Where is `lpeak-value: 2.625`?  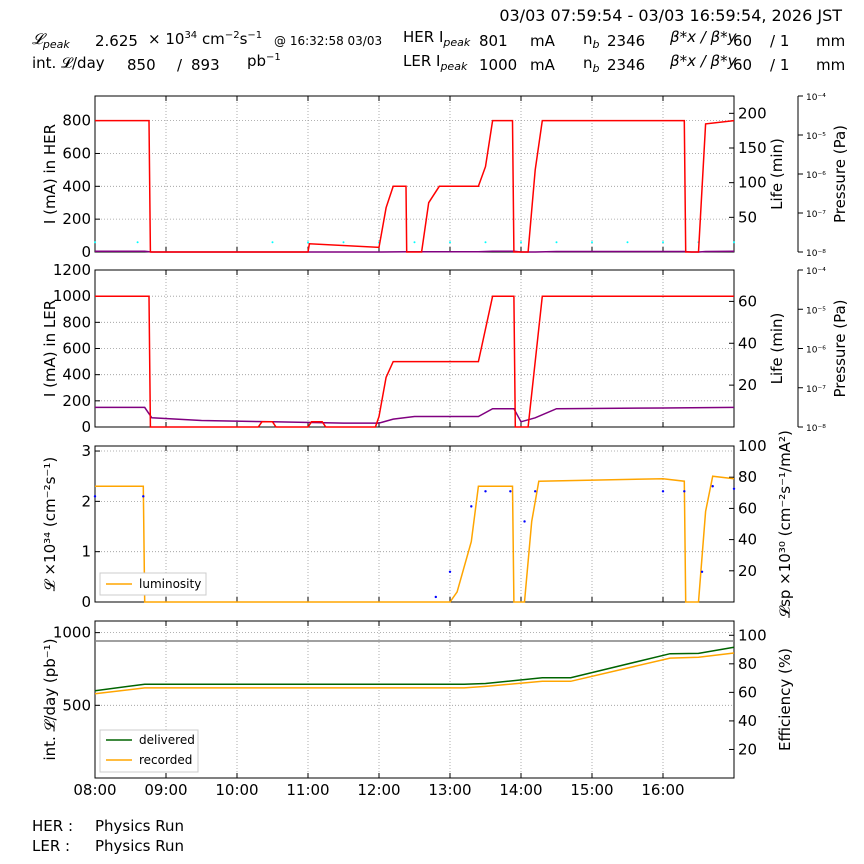 lpeak-value: 2.625 is located at coordinates (116, 41).